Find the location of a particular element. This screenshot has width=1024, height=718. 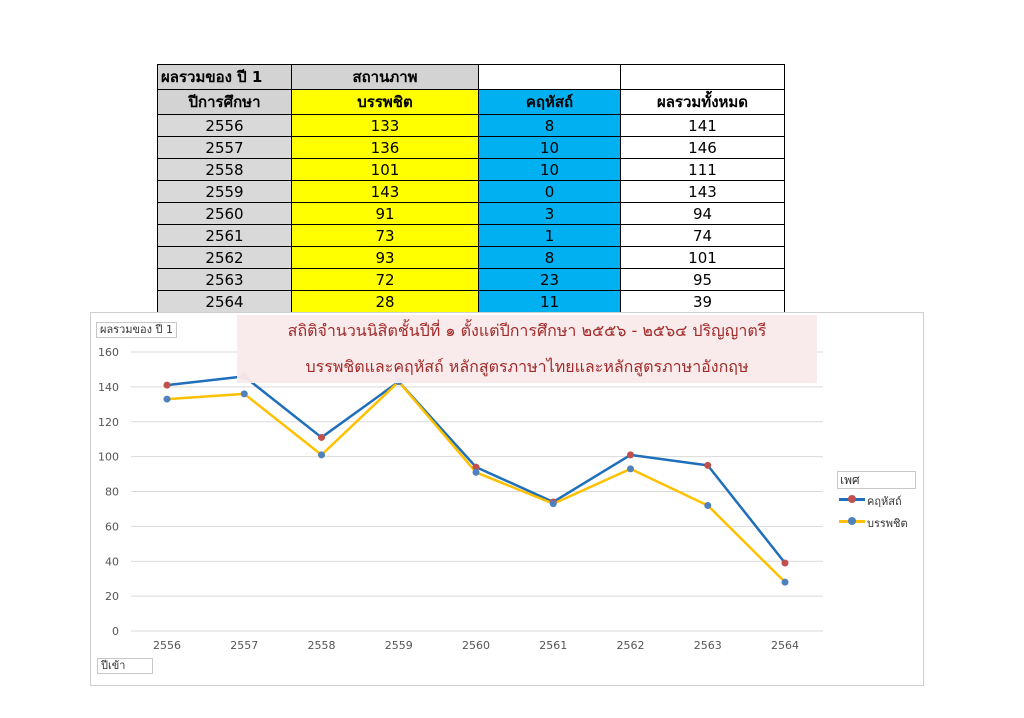

lay-count-cell: 3 is located at coordinates (549, 213).